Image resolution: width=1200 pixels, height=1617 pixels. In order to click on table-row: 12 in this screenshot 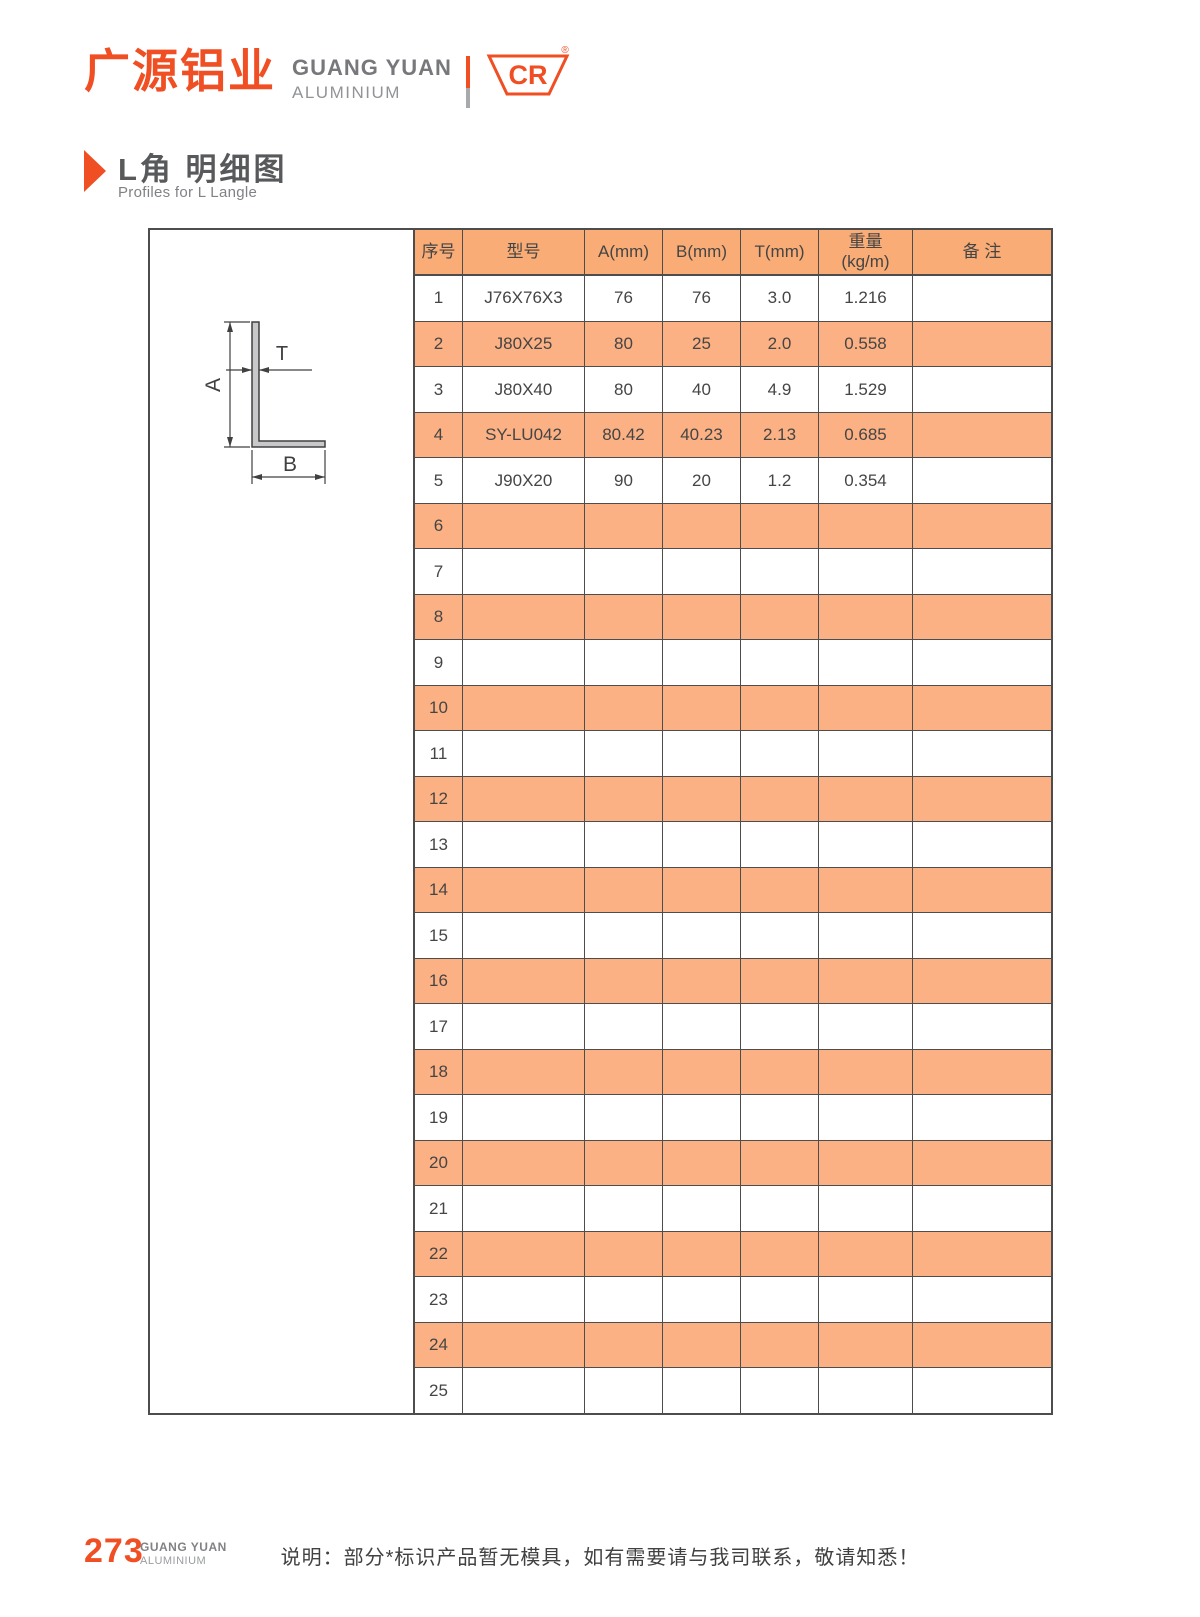, I will do `click(733, 799)`.